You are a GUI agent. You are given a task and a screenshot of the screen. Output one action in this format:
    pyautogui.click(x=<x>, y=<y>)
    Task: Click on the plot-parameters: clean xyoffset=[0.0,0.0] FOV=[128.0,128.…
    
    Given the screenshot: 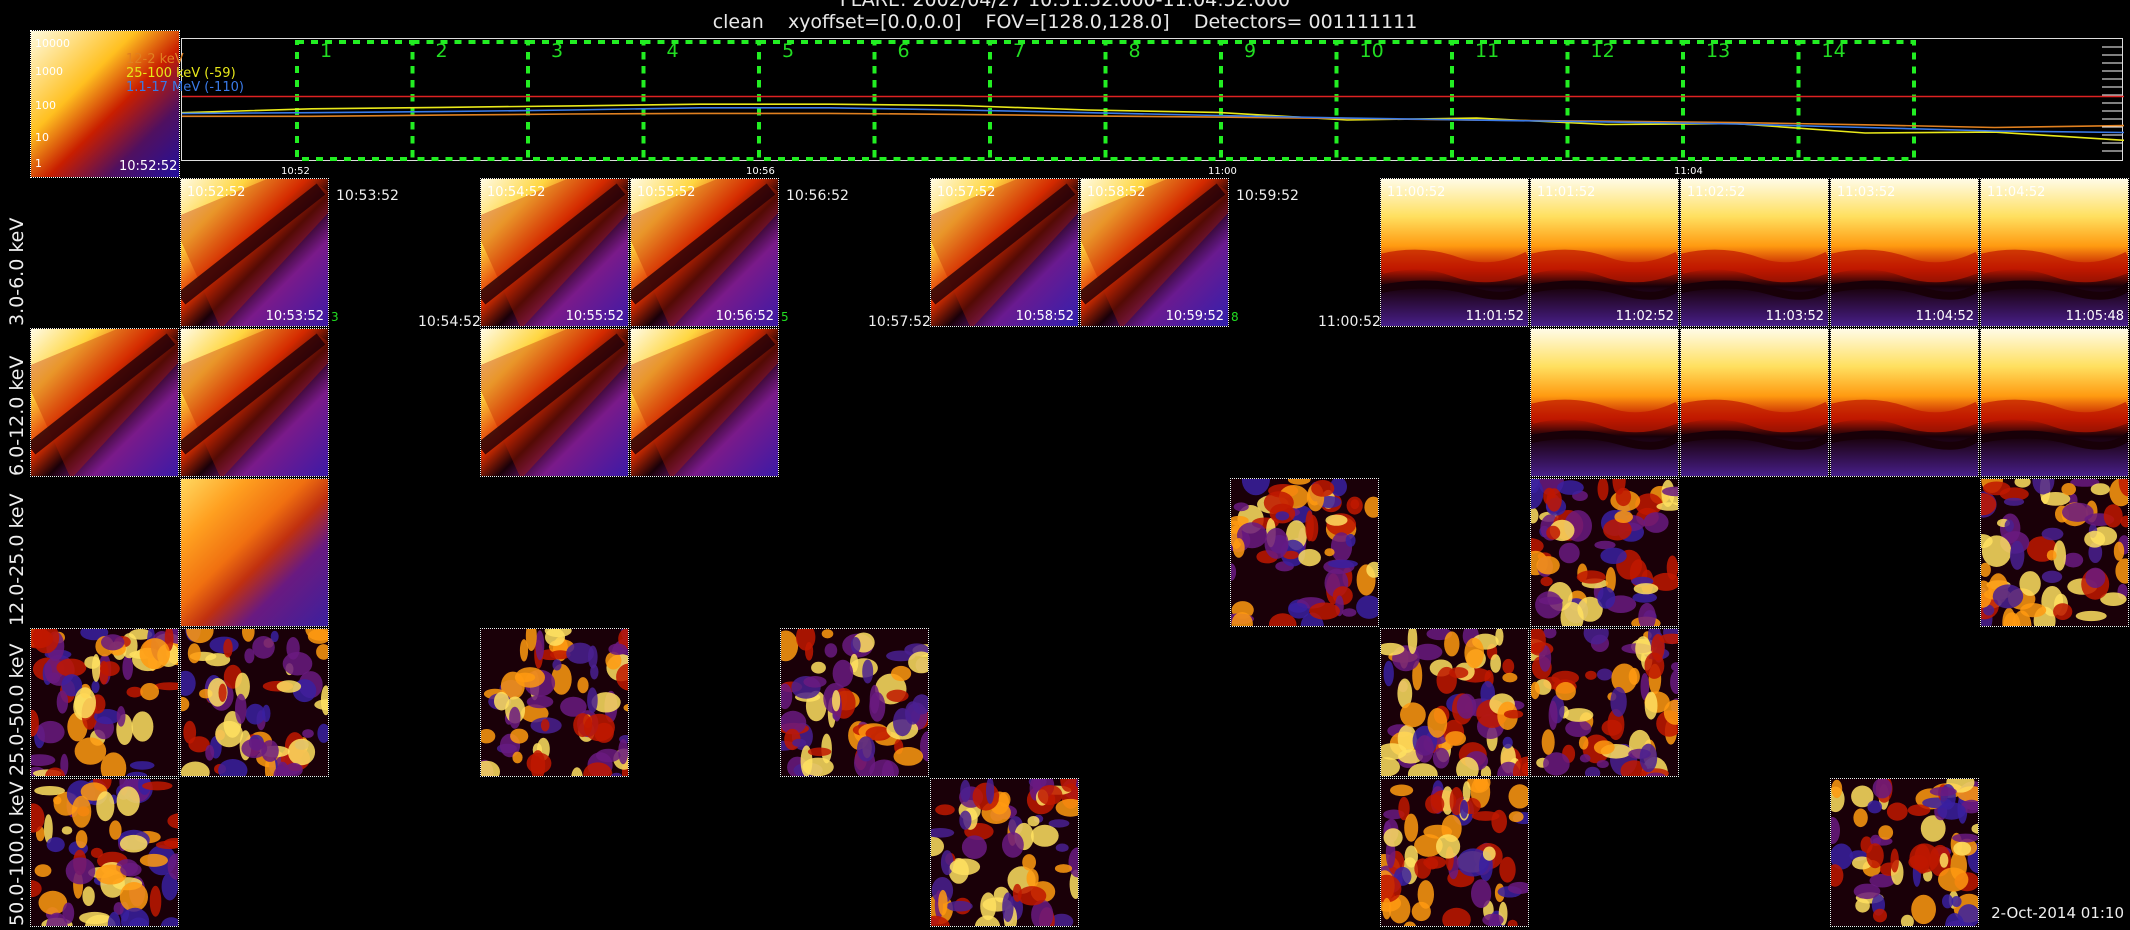 What is the action you would take?
    pyautogui.click(x=1065, y=22)
    